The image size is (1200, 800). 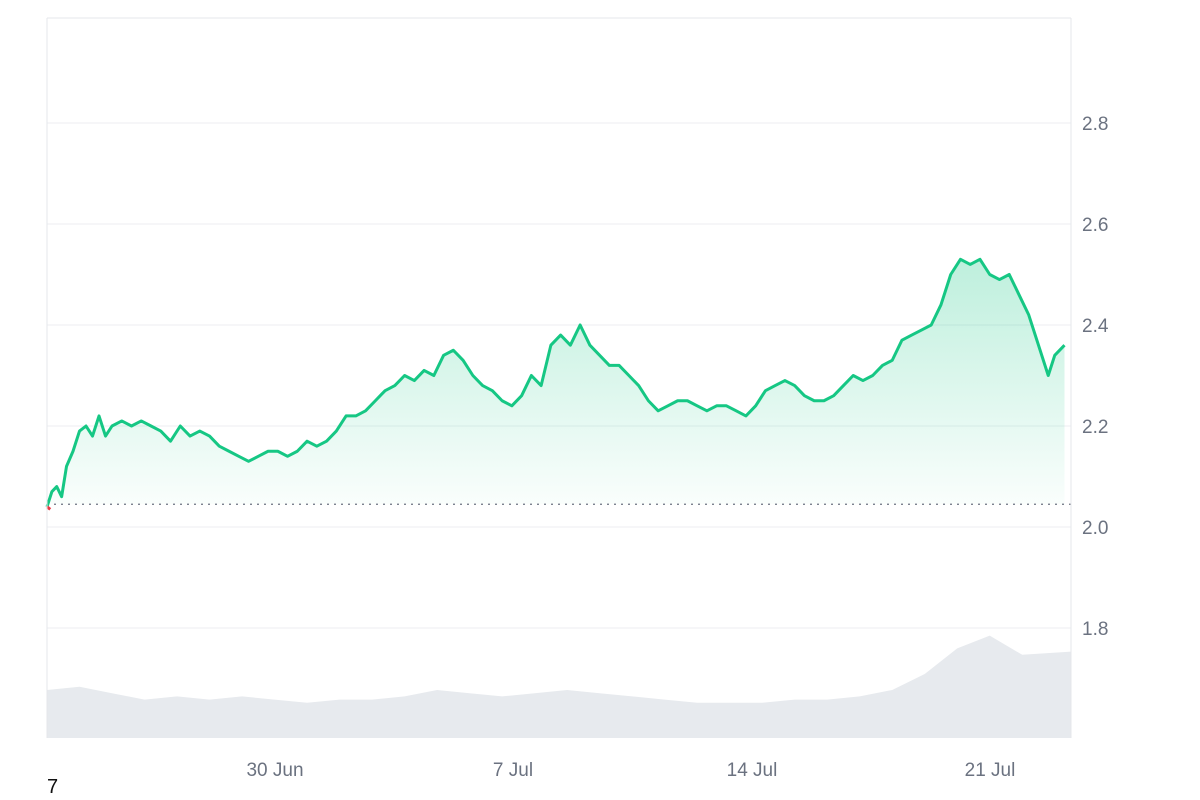 What do you see at coordinates (1095, 427) in the screenshot?
I see `y-tick-label: 2.2` at bounding box center [1095, 427].